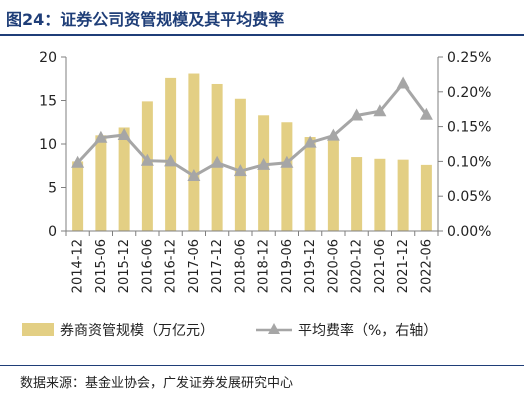  What do you see at coordinates (367, 330) in the screenshot?
I see `legend-line-label: 平均费率（%，右轴）` at bounding box center [367, 330].